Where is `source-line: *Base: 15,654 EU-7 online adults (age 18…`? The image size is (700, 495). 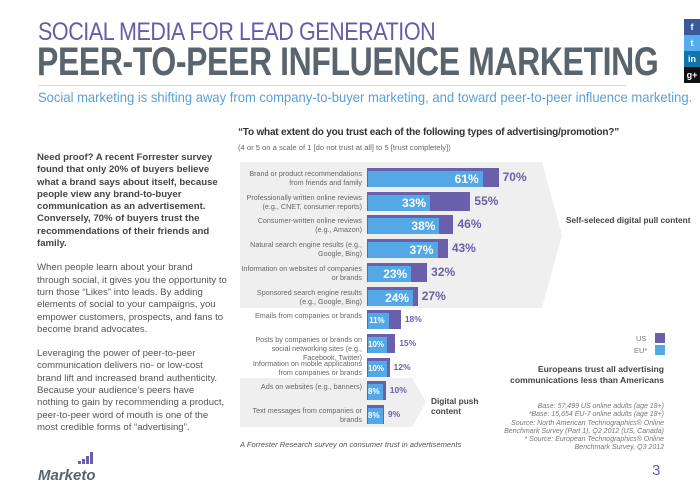 source-line: *Base: 15,654 EU-7 online adults (age 18… is located at coordinates (596, 415).